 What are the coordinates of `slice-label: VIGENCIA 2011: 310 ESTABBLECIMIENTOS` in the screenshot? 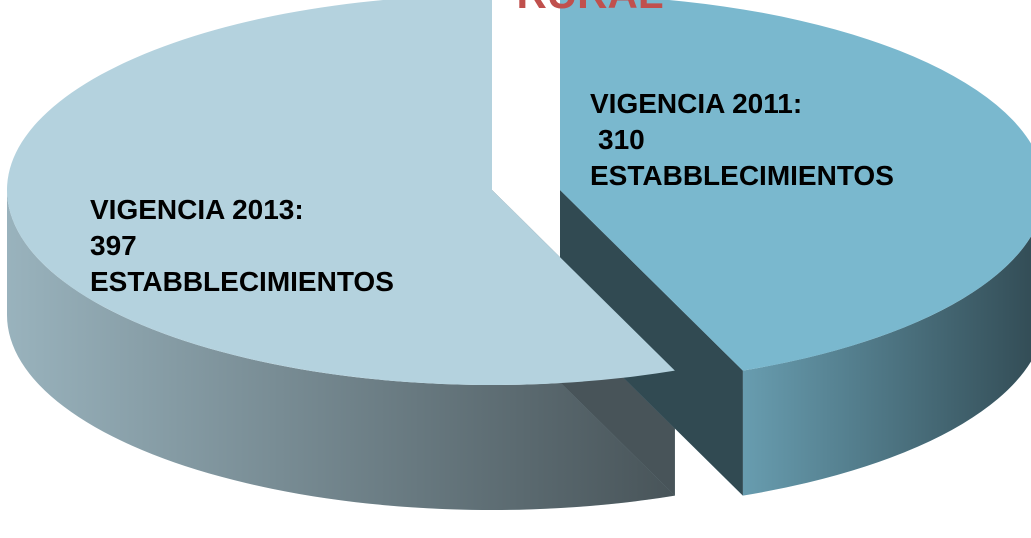 It's located at (800, 140).